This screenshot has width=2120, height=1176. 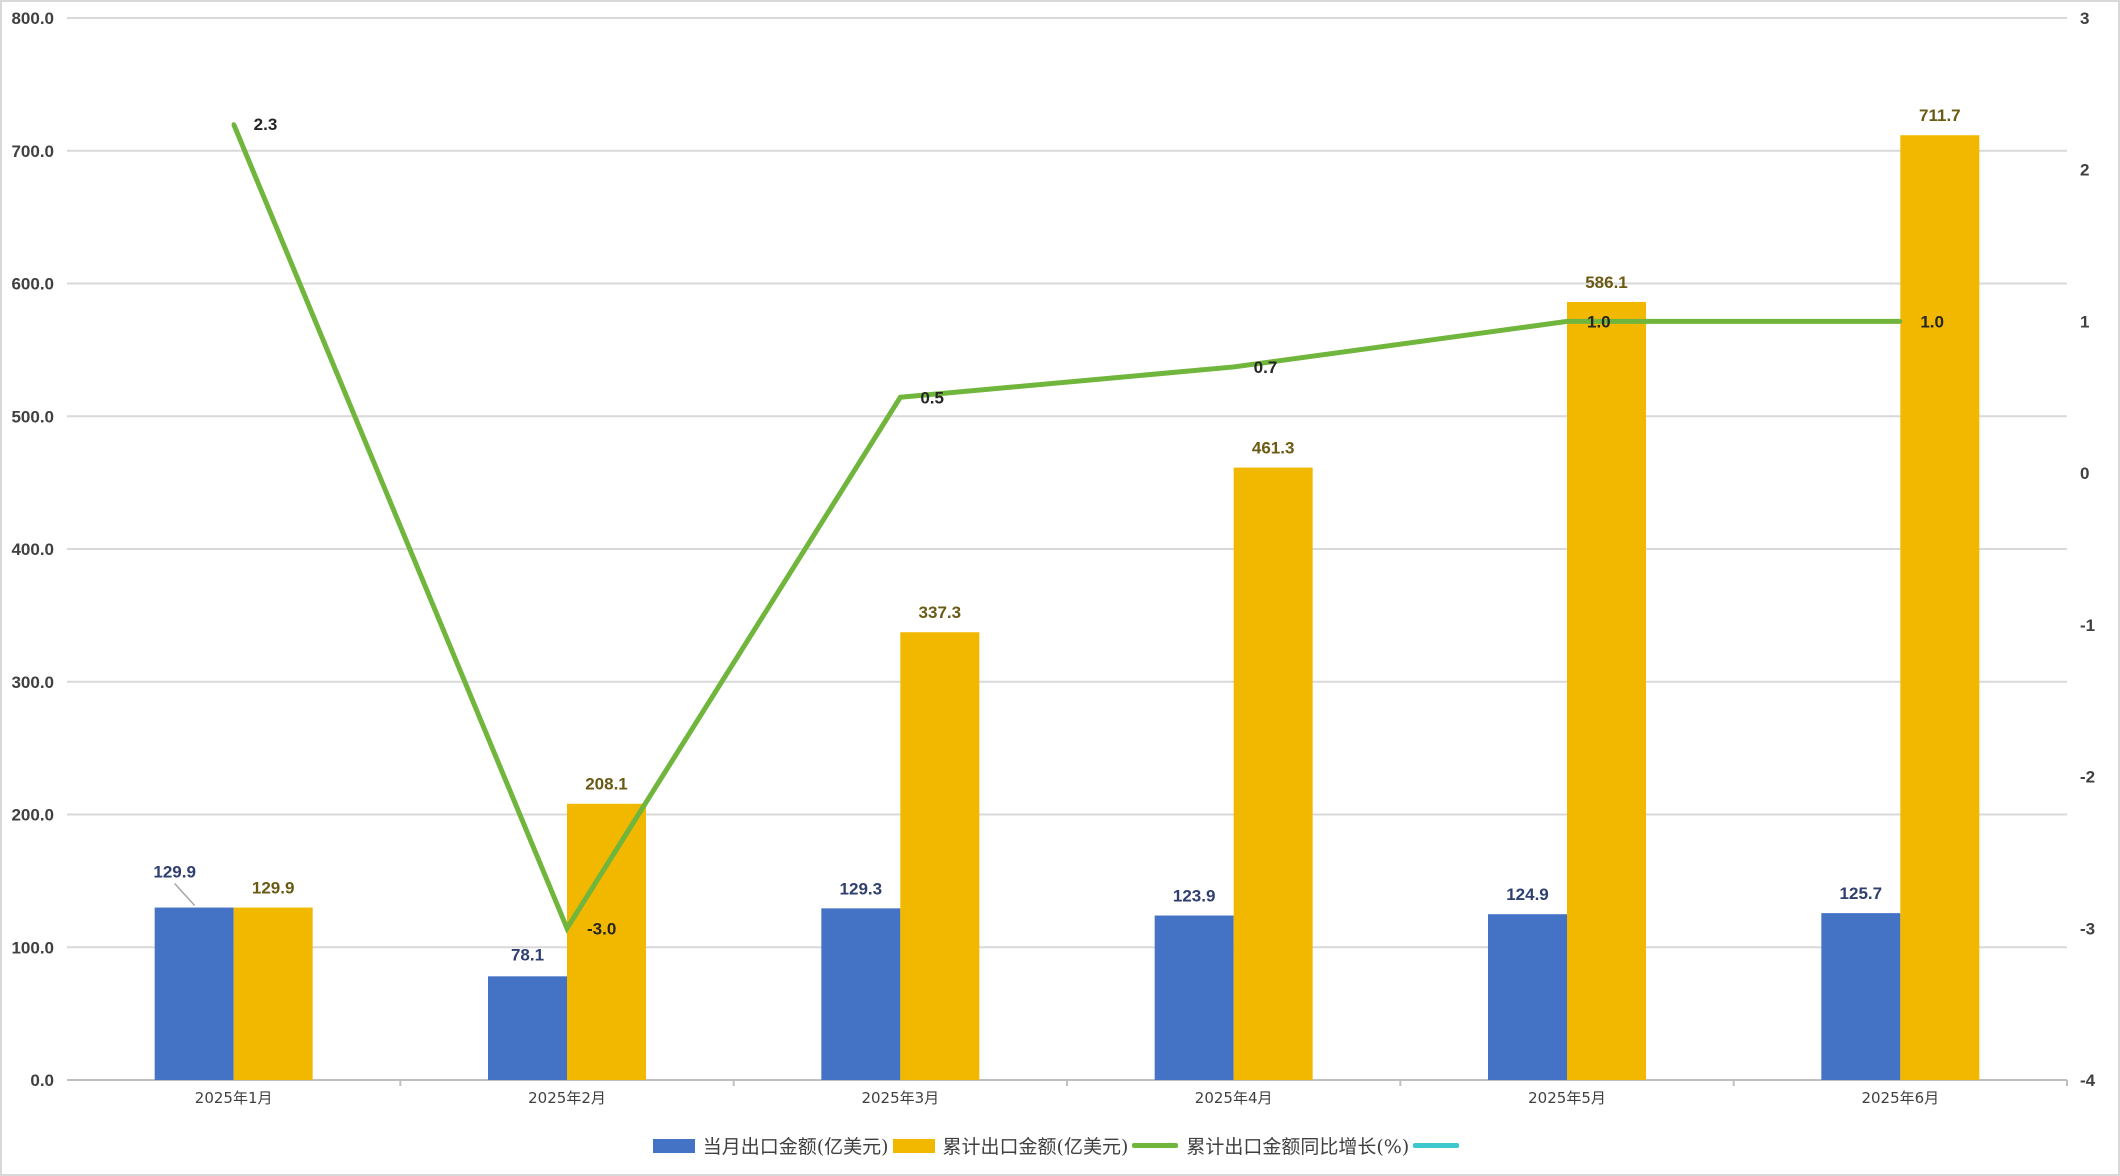 What do you see at coordinates (1266, 367) in the screenshot?
I see `line-data-label: 0.7` at bounding box center [1266, 367].